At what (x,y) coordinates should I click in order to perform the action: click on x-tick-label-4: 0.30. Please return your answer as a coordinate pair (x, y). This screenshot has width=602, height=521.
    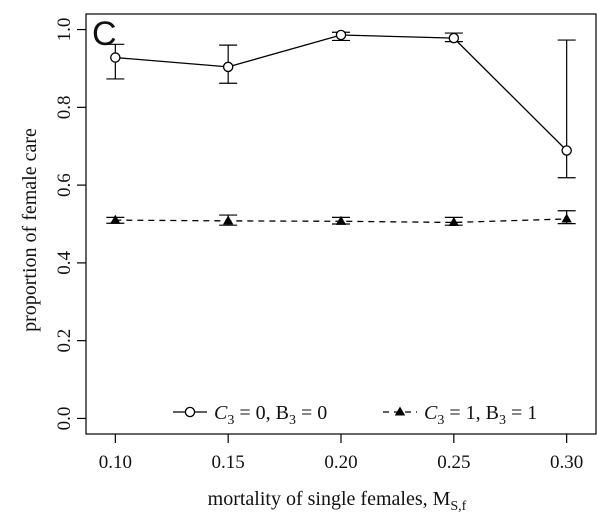
    Looking at the image, I should click on (566, 462).